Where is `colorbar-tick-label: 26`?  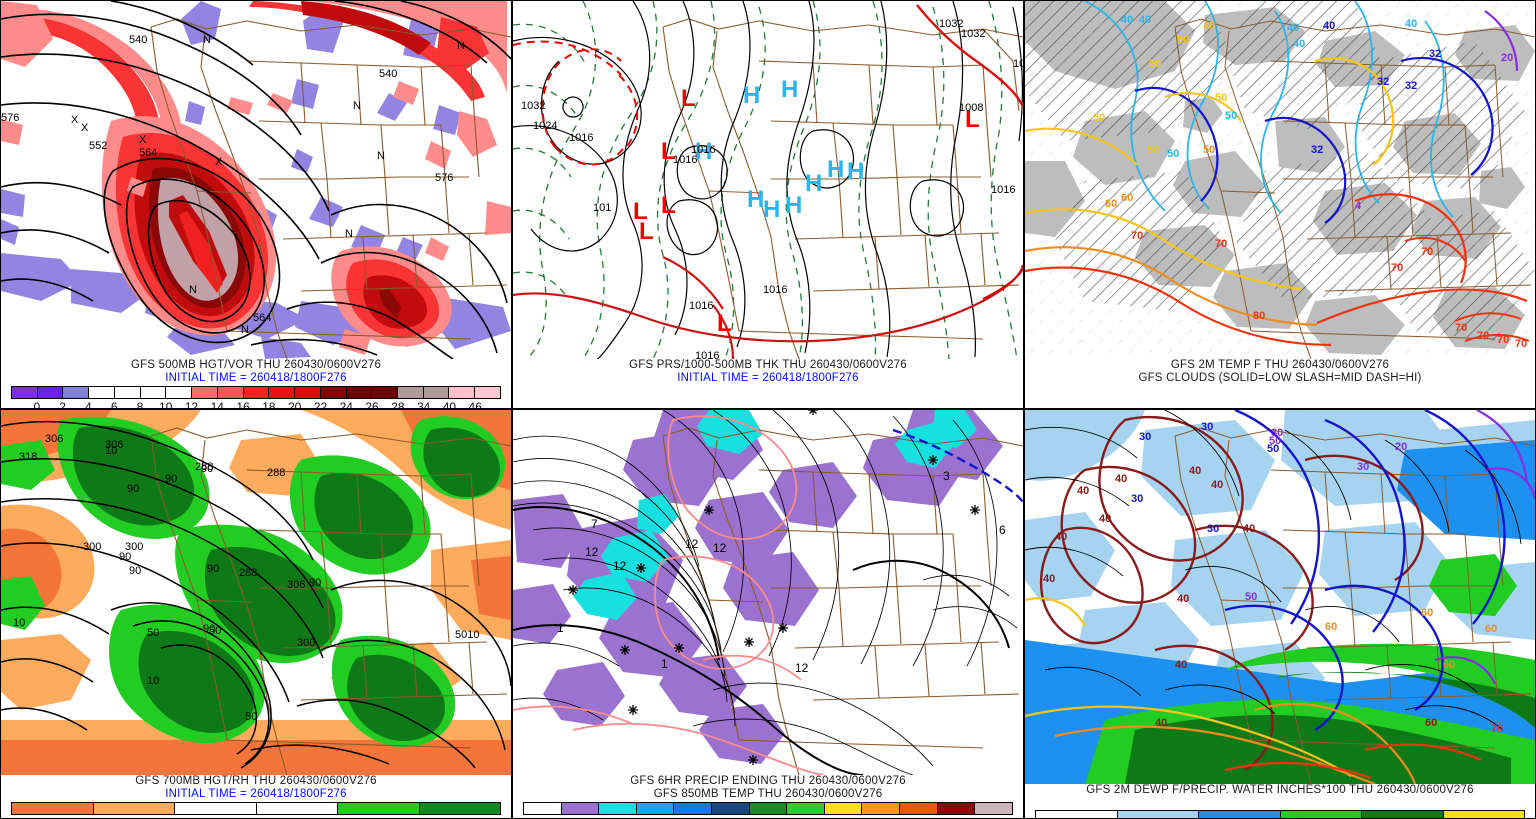 colorbar-tick-label: 26 is located at coordinates (372, 404).